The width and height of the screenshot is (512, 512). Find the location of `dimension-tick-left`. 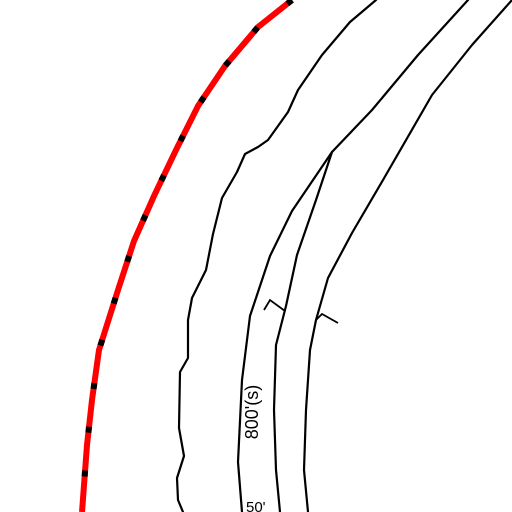

dimension-tick-left is located at coordinates (274, 305).